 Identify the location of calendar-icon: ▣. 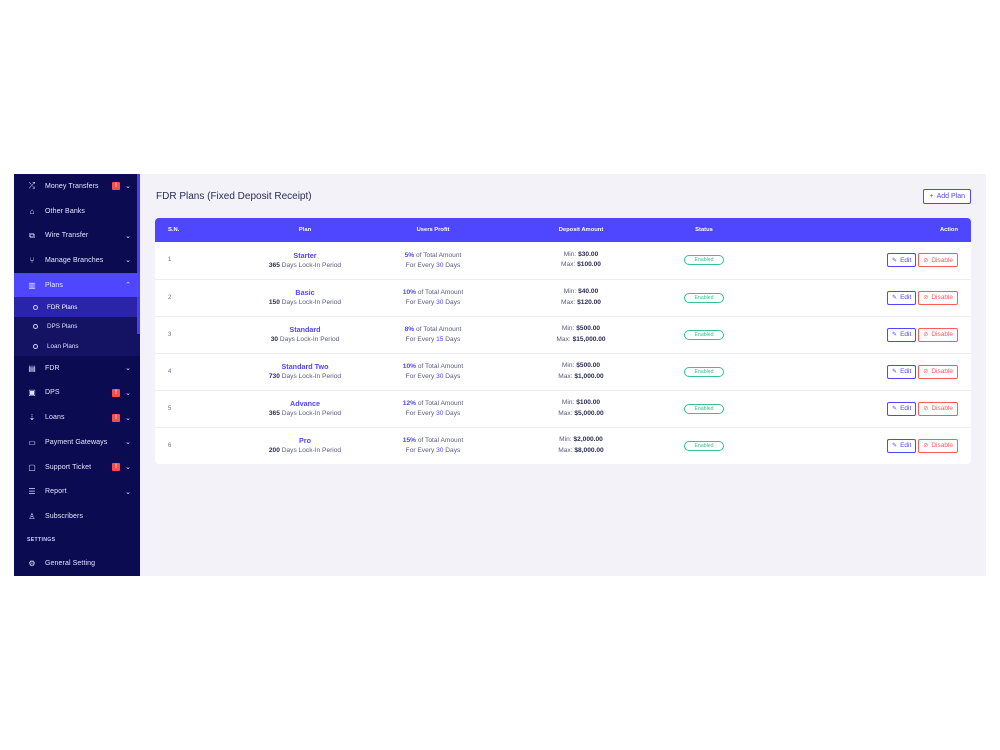
(32, 393).